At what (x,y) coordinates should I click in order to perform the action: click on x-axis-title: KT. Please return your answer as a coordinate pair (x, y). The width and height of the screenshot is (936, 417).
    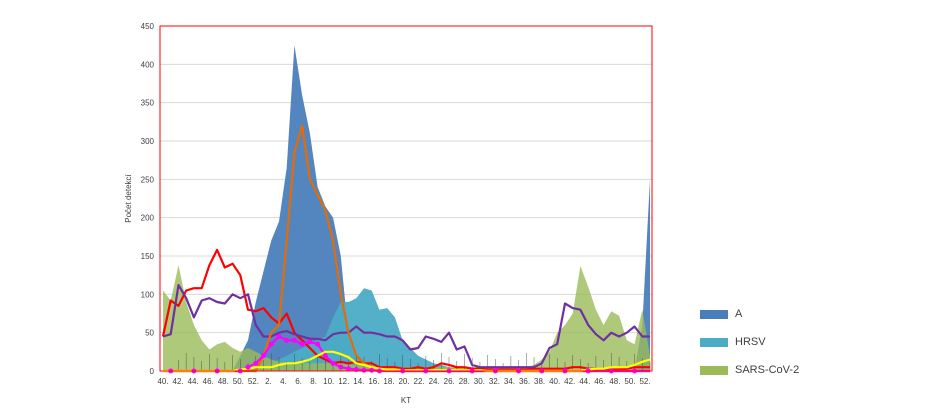
    Looking at the image, I should click on (406, 400).